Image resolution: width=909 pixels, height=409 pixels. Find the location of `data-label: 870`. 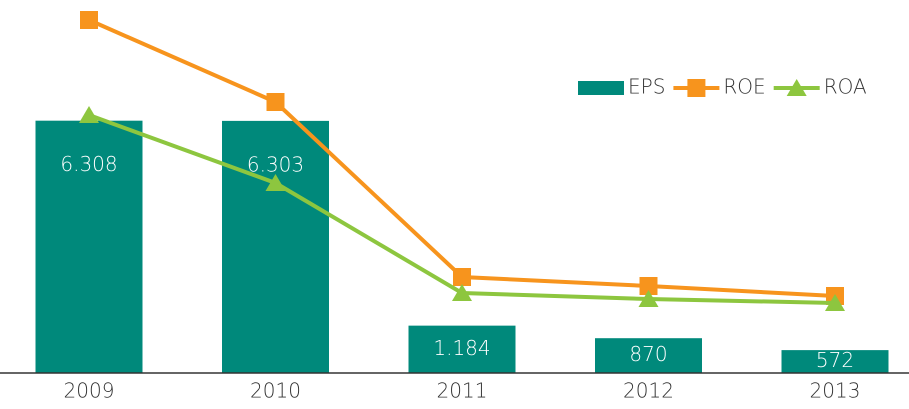

data-label: 870 is located at coordinates (648, 354).